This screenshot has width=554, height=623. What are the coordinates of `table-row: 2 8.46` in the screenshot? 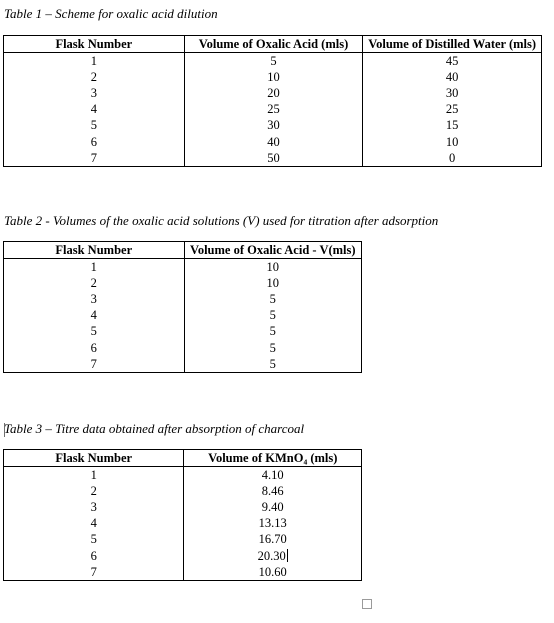 It's located at (182, 491).